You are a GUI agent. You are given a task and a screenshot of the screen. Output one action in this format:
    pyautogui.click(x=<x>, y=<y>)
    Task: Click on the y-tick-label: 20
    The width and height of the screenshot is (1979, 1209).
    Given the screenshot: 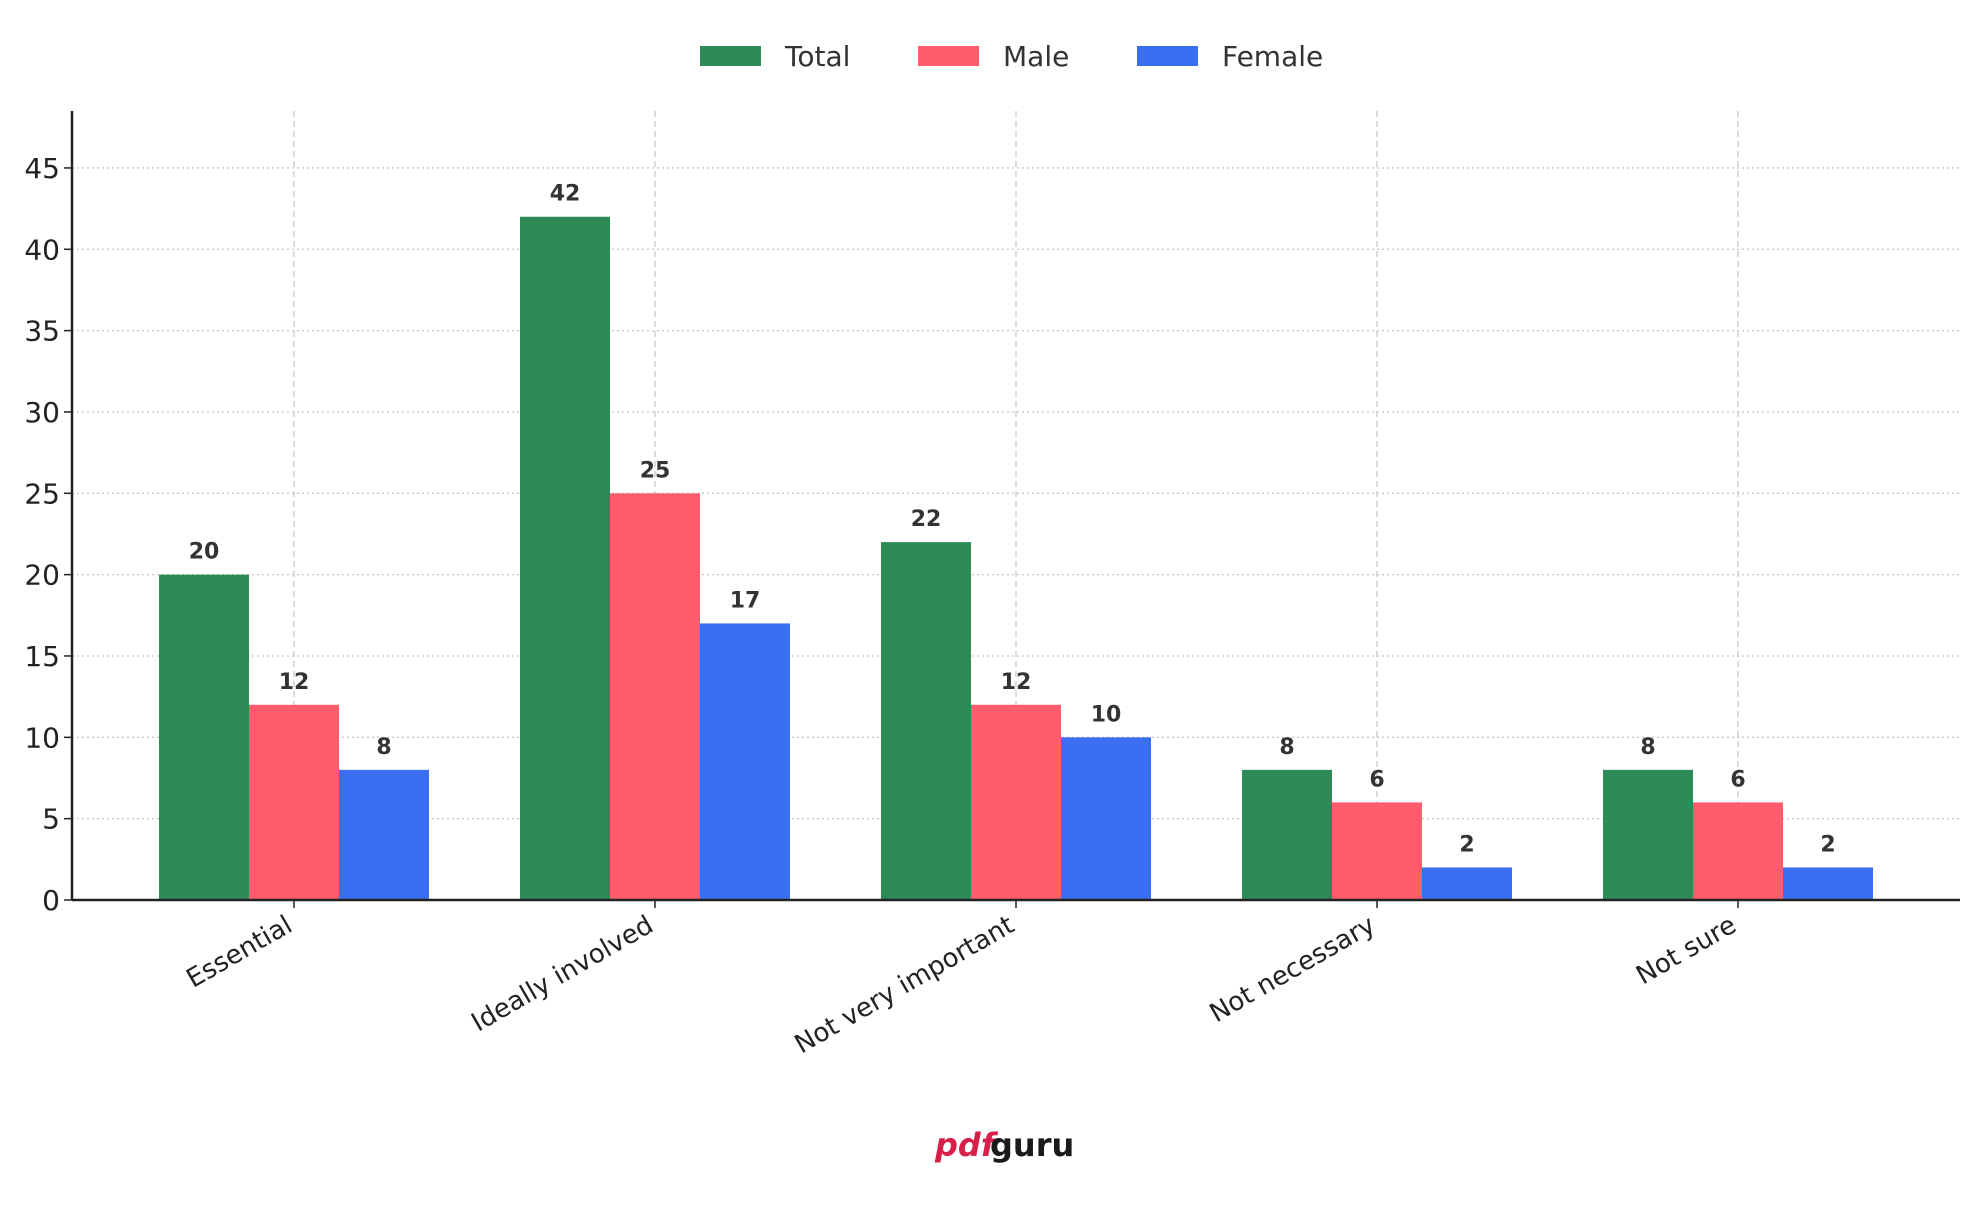 What is the action you would take?
    pyautogui.click(x=42, y=575)
    